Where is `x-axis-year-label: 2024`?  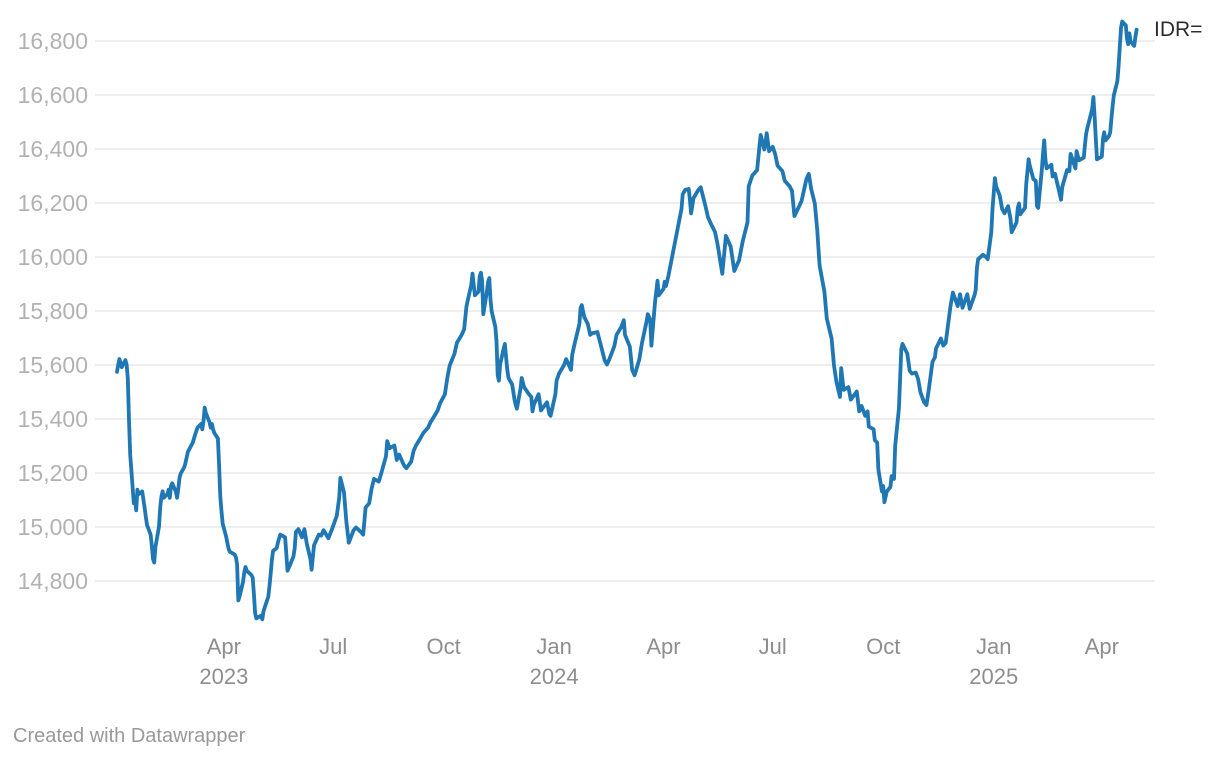
x-axis-year-label: 2024 is located at coordinates (554, 676).